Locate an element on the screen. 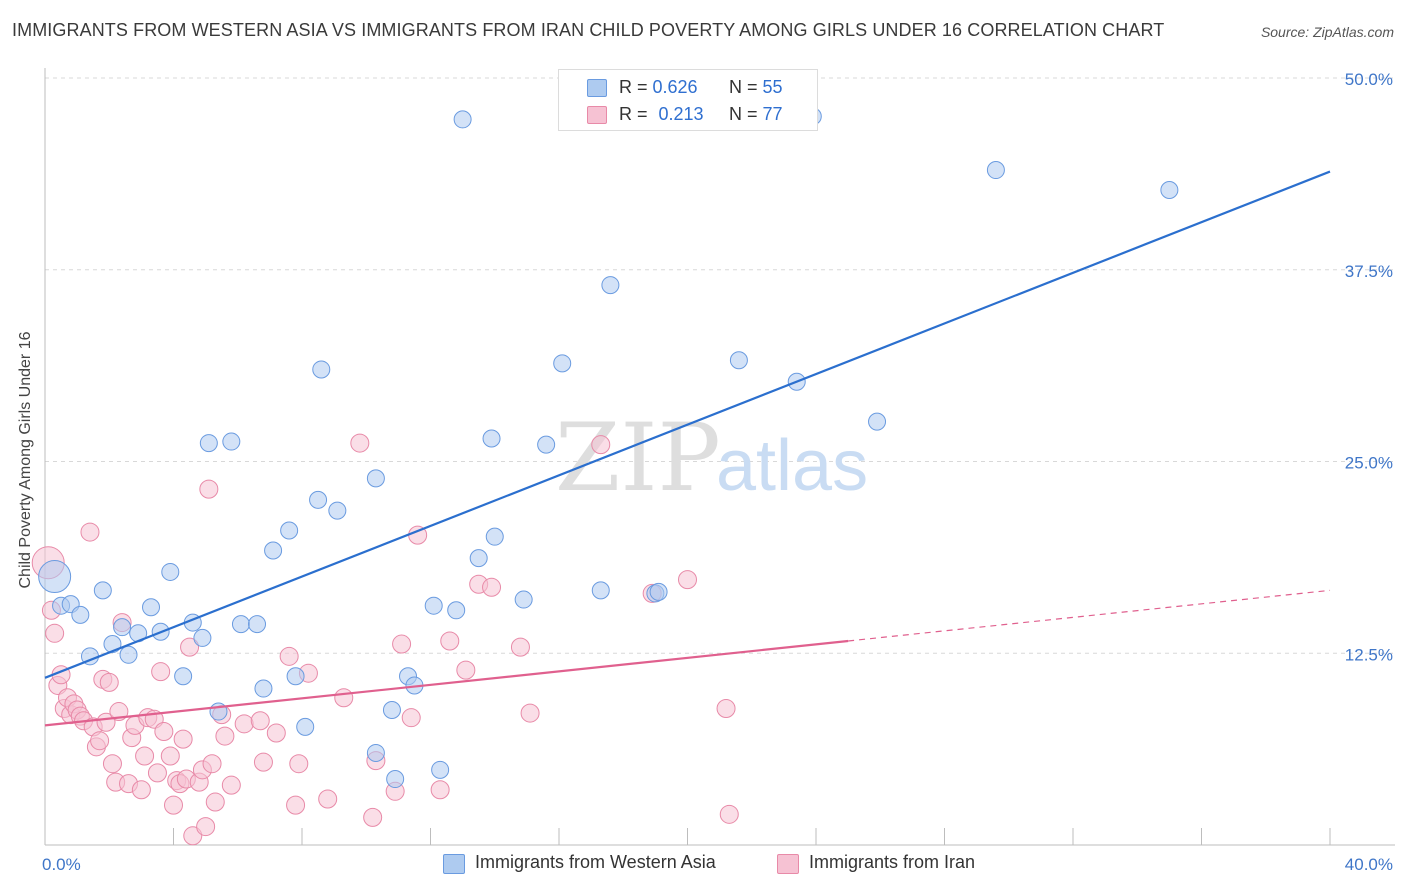 The image size is (1406, 892). x-tick-label: 0.0% is located at coordinates (61, 864).